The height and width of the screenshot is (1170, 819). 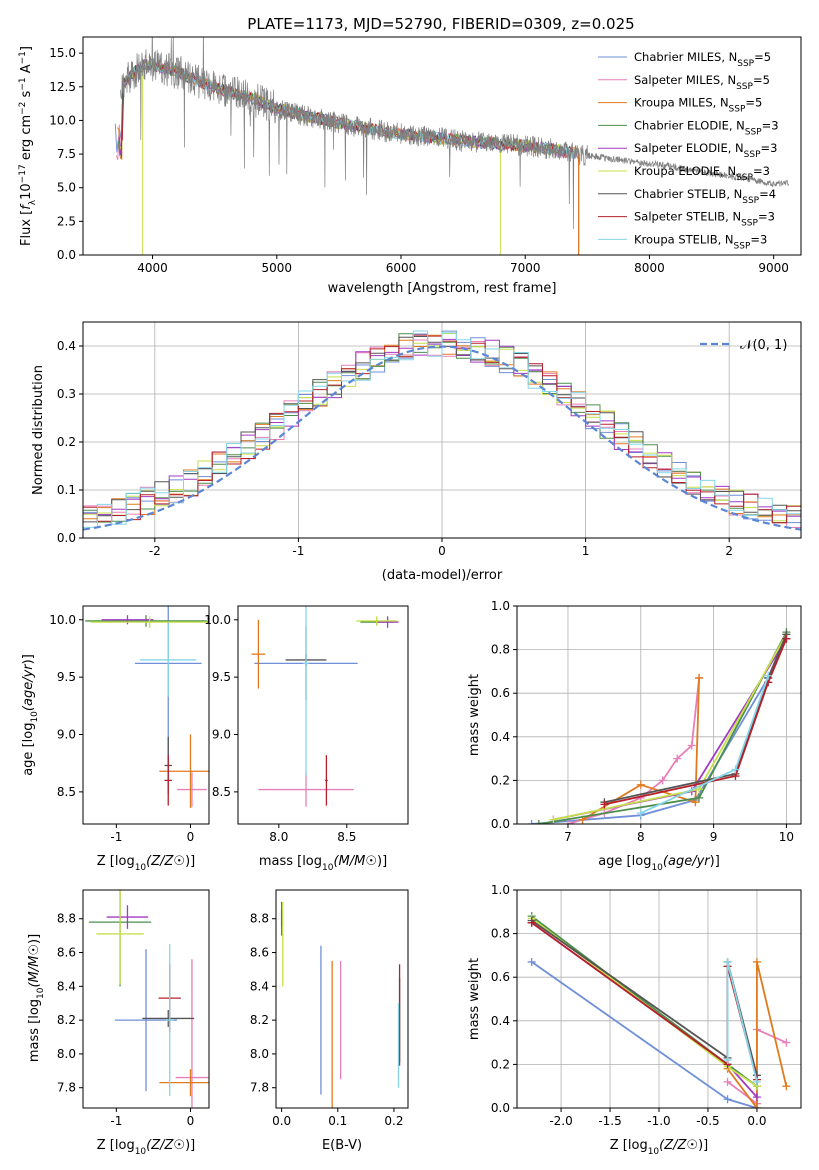 I want to click on y-tick-label: 15.0, so click(x=62, y=53).